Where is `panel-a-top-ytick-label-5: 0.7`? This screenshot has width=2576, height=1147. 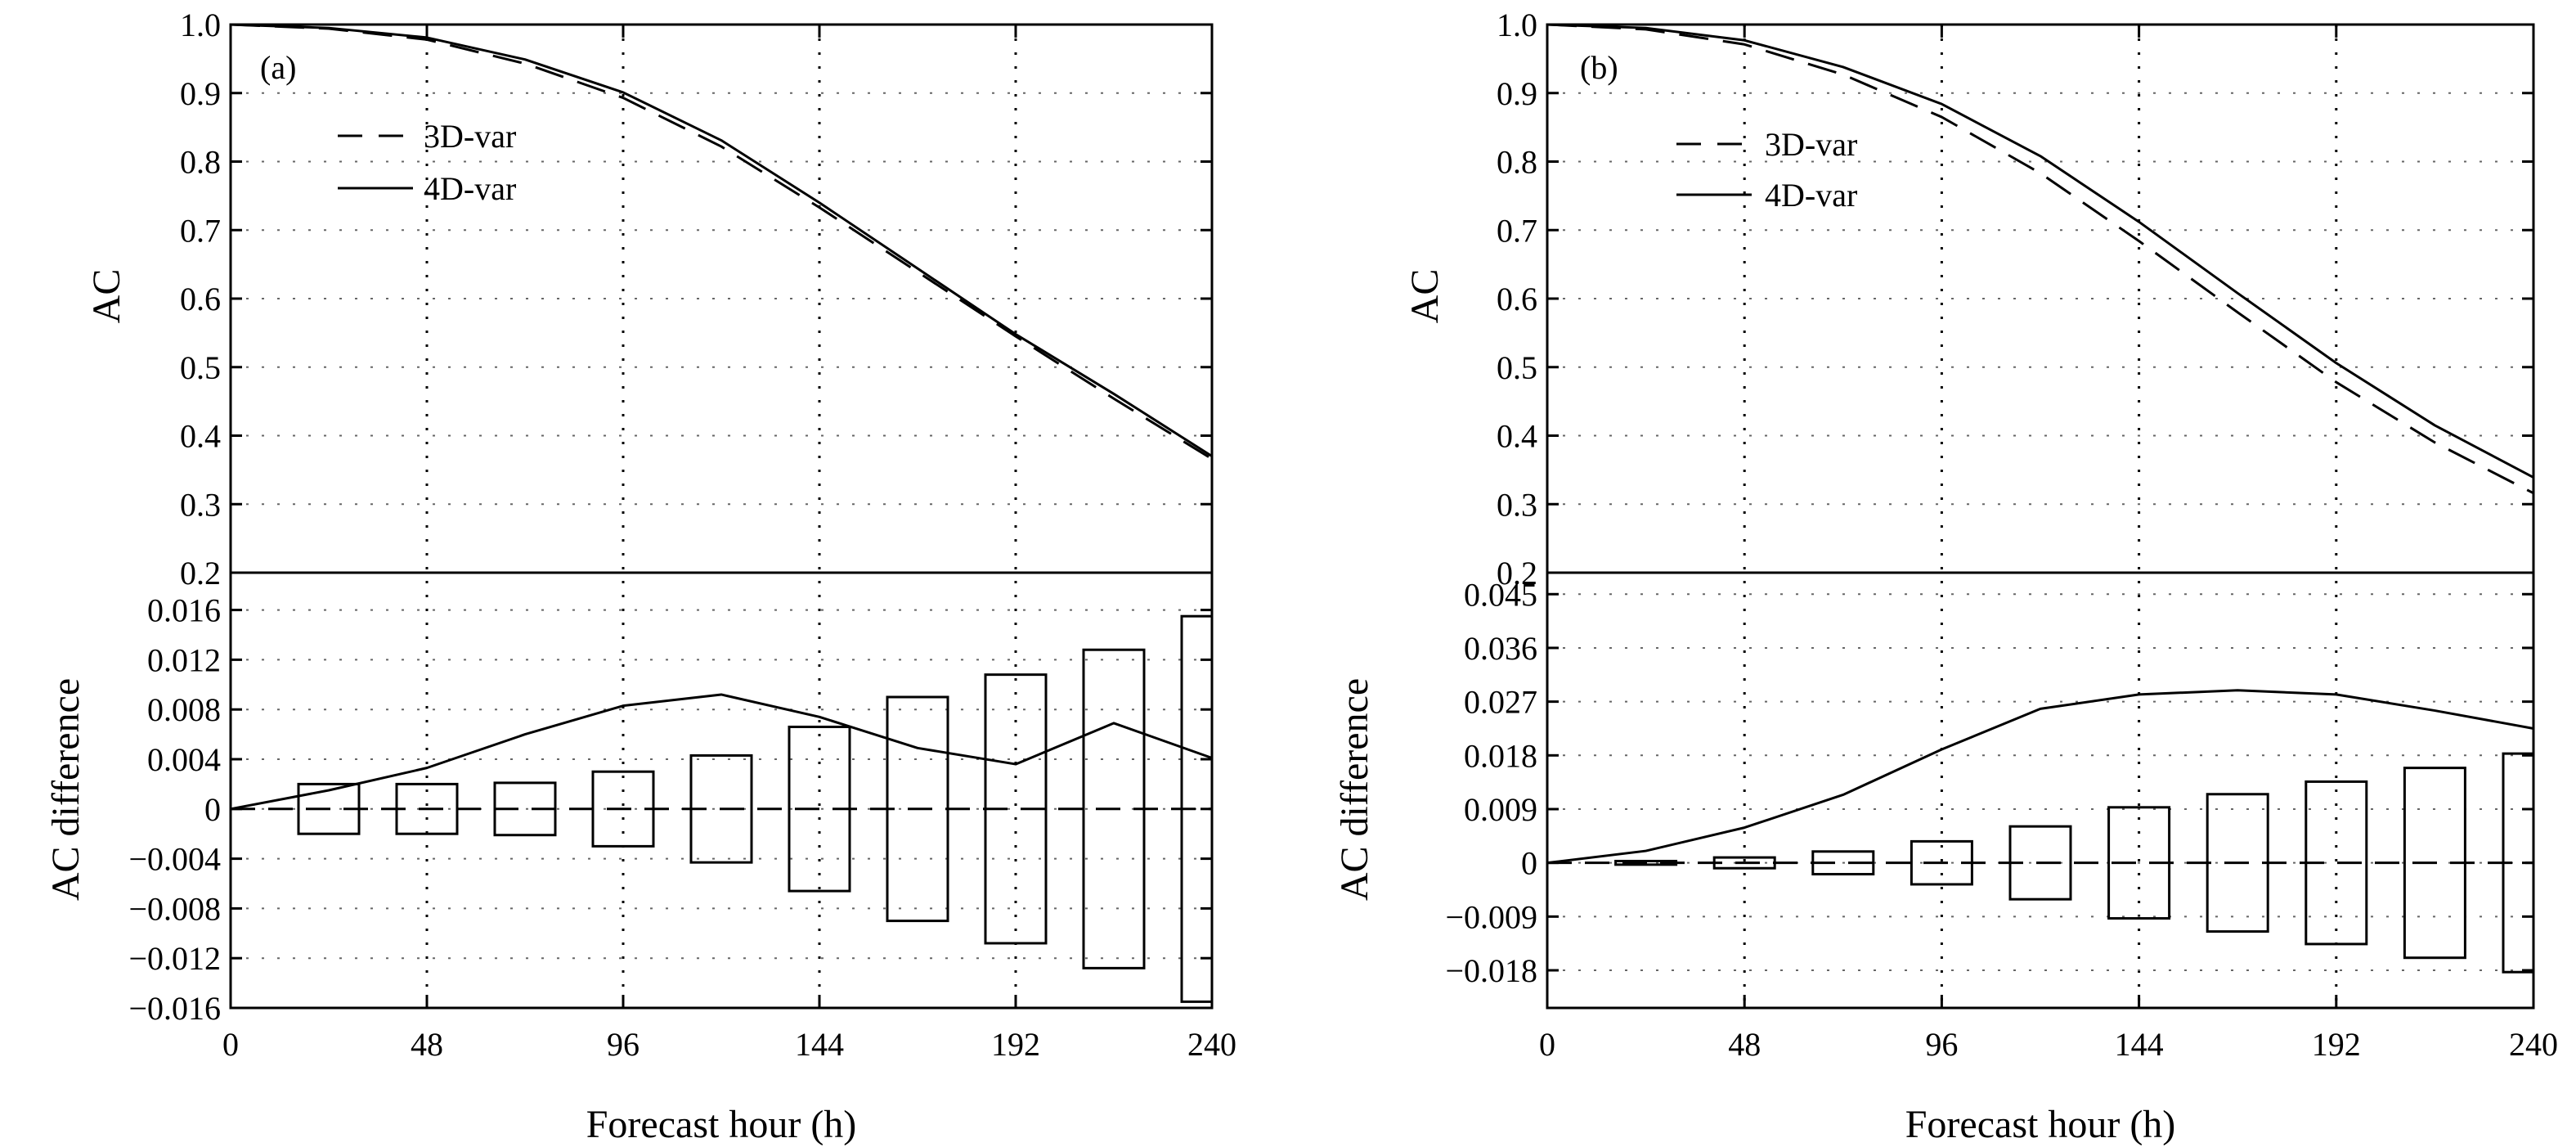
panel-a-top-ytick-label-5: 0.7 is located at coordinates (200, 230).